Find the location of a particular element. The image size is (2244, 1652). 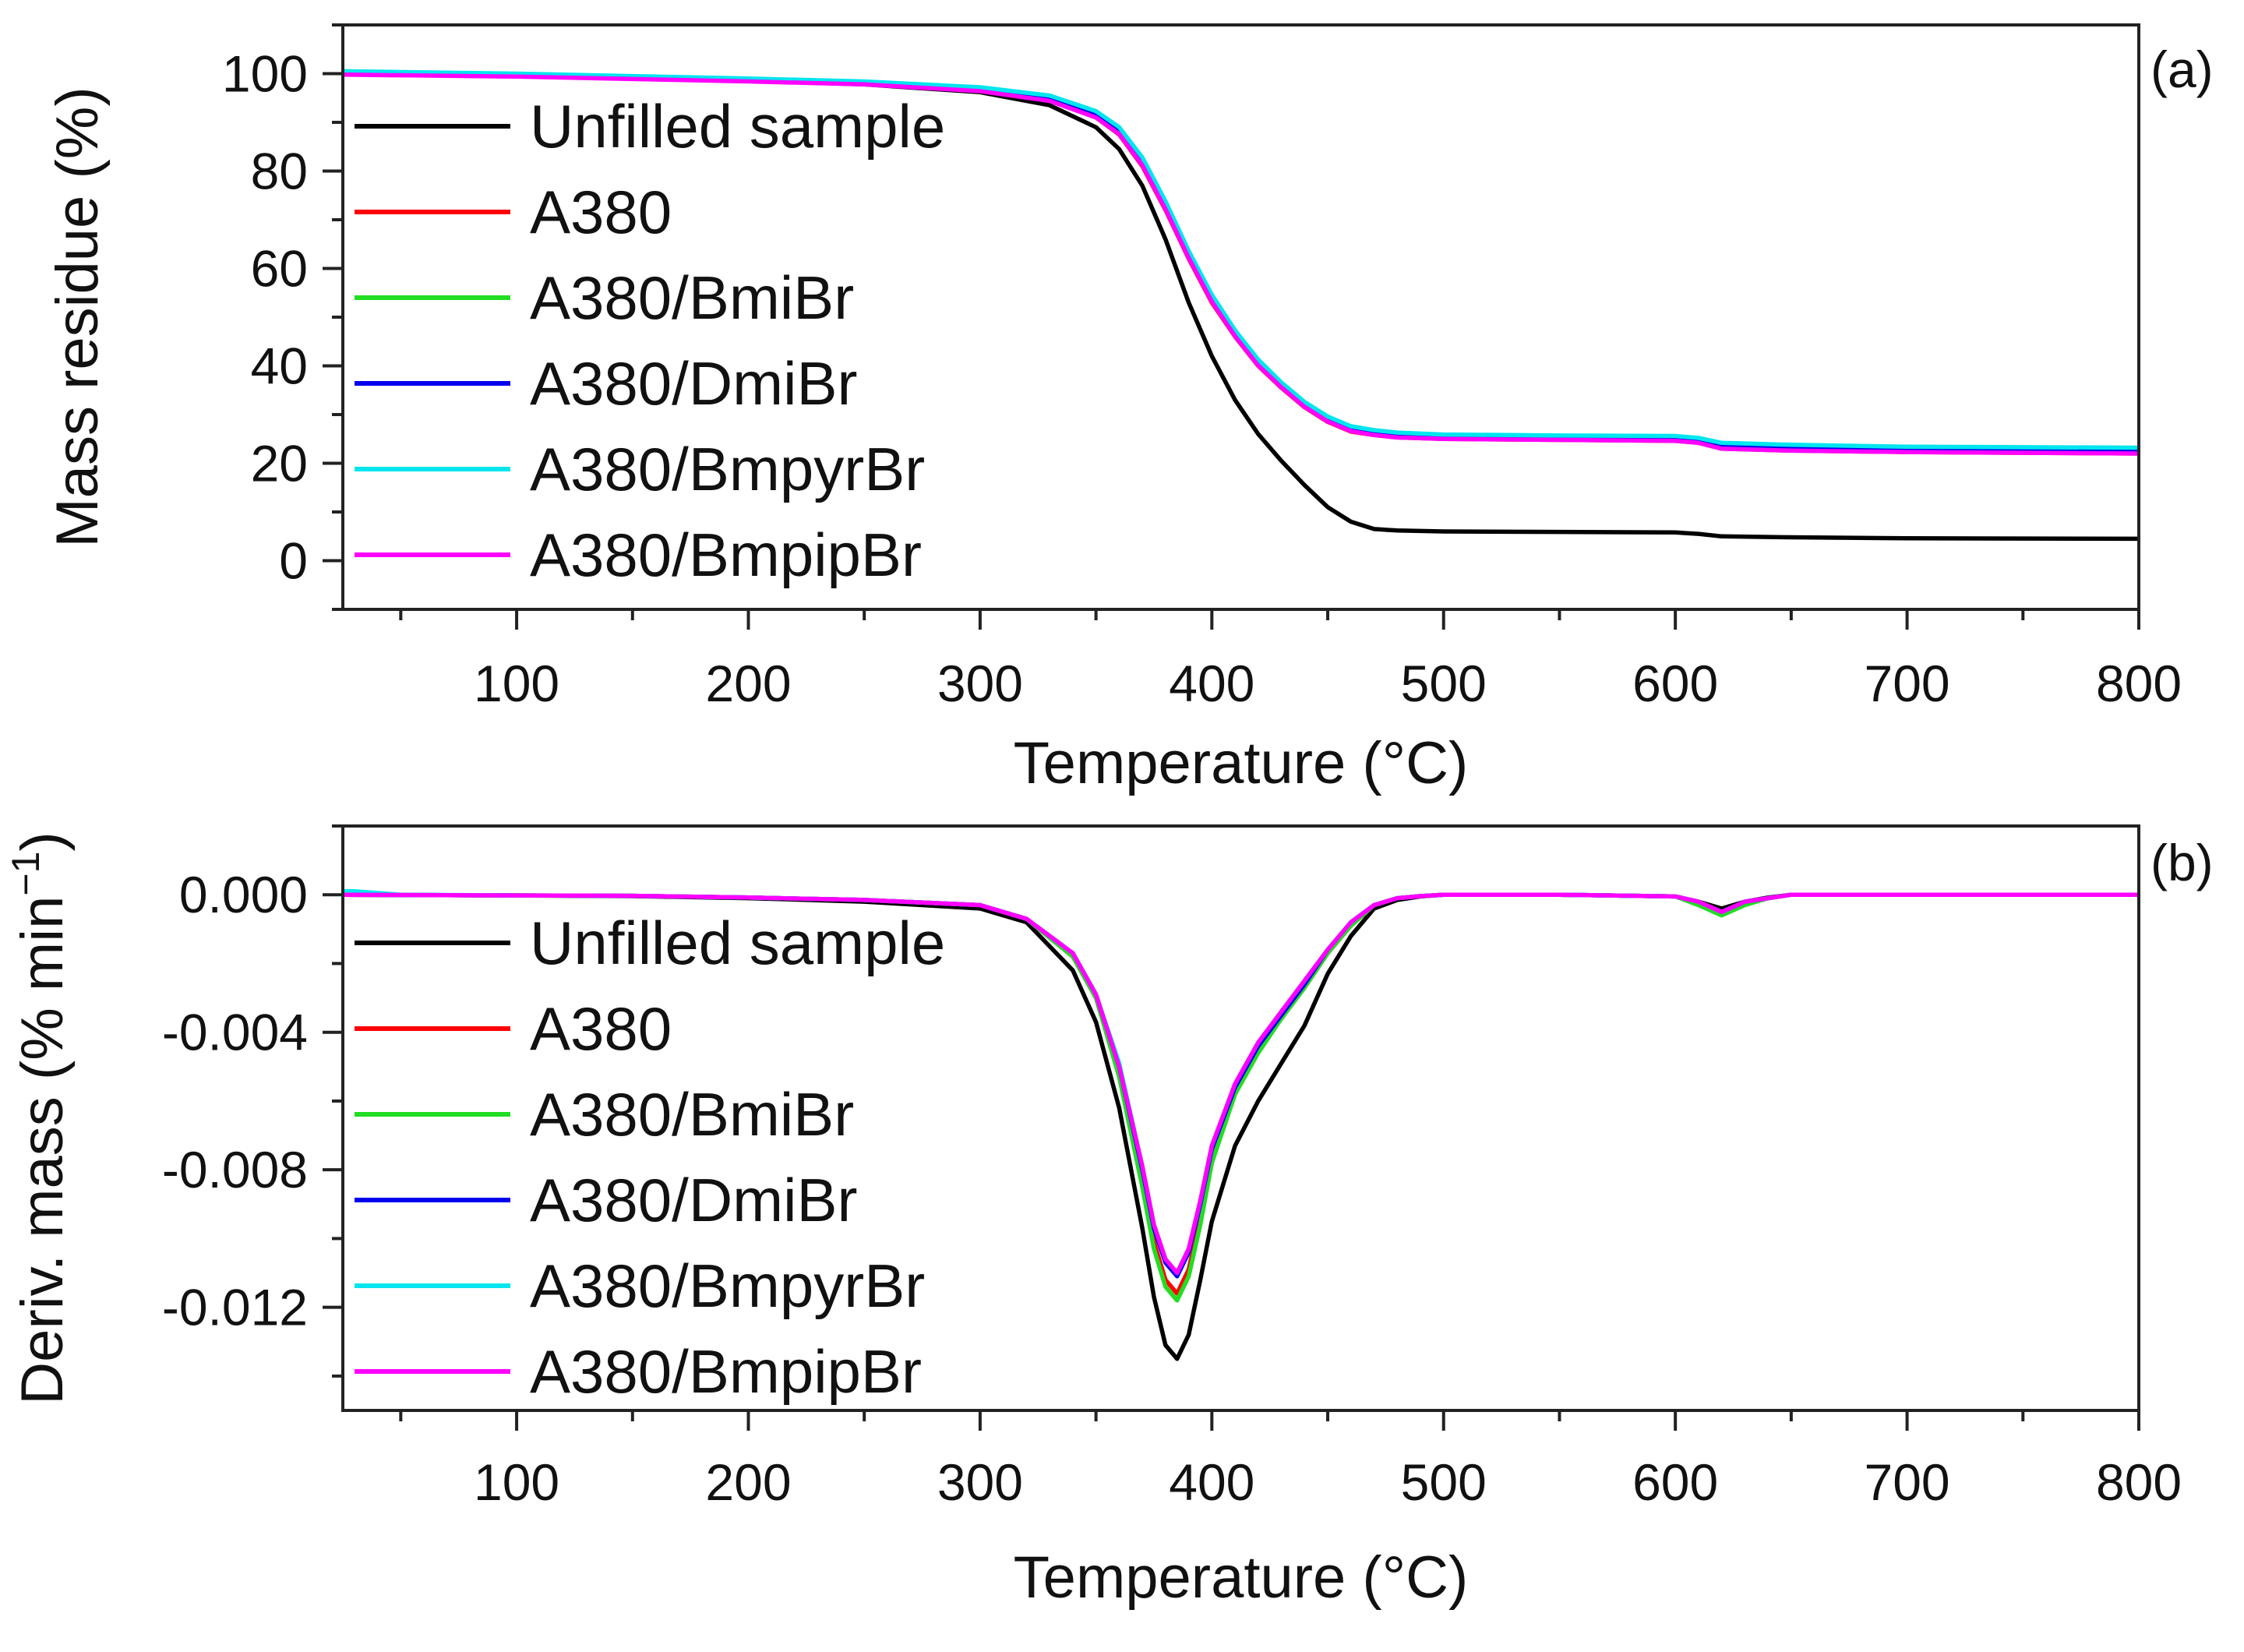

y-tick-label: 0 is located at coordinates (293, 561).